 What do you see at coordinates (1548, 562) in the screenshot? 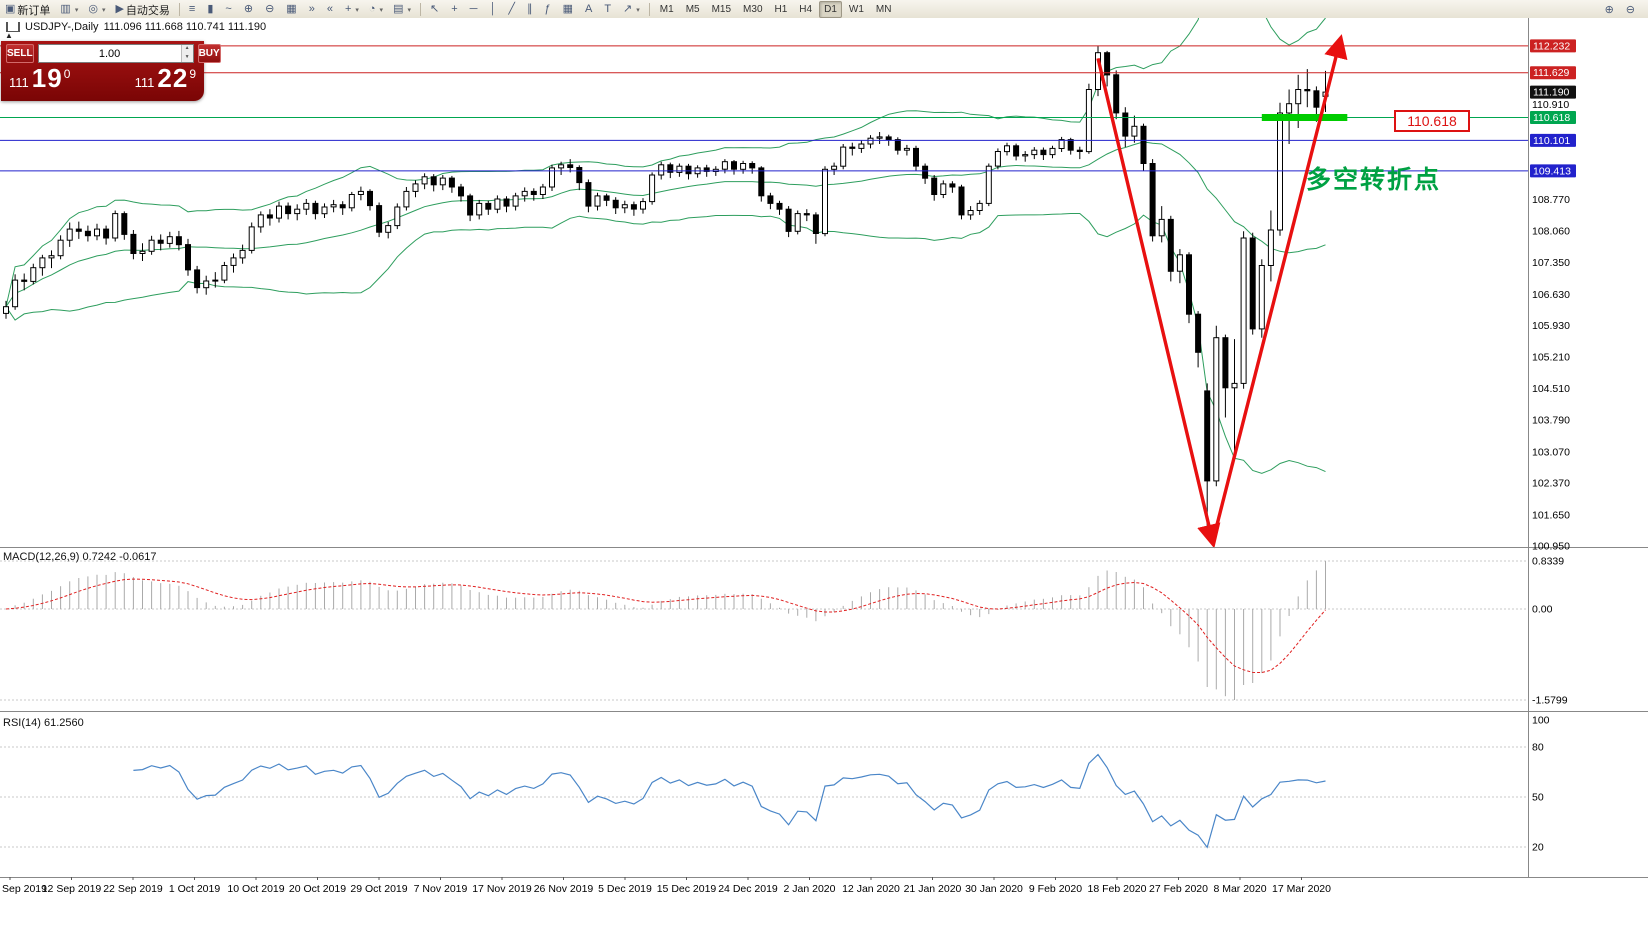
I see `macd-axis-label: 0.8339` at bounding box center [1548, 562].